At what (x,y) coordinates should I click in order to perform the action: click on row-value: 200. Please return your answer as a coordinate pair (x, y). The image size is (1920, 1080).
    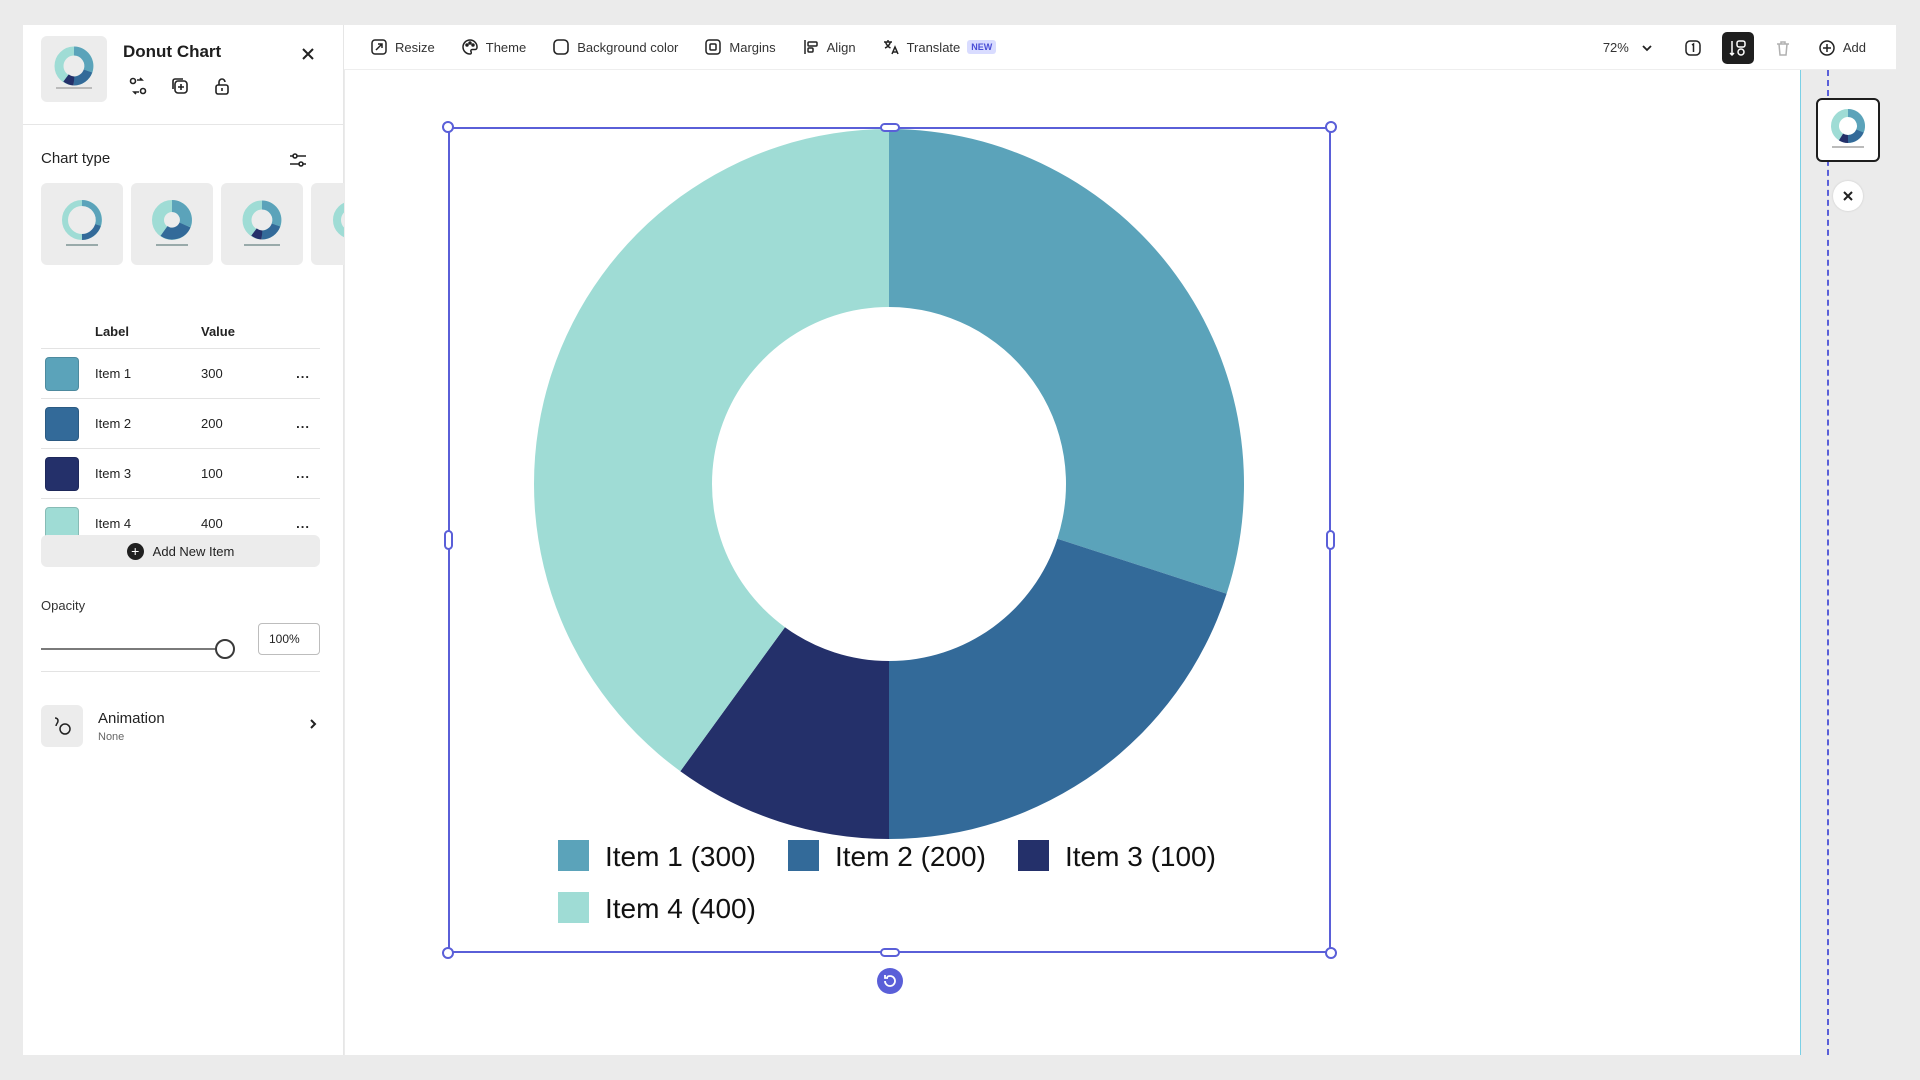
    Looking at the image, I should click on (212, 423).